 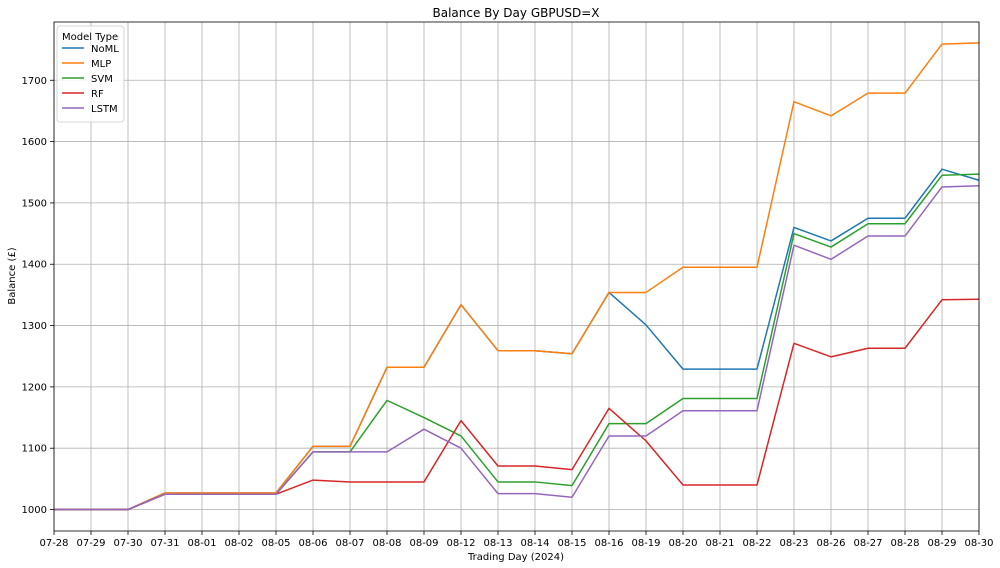 What do you see at coordinates (90, 79) in the screenshot?
I see `legend-items: NoML MLP SVM RF LSTM` at bounding box center [90, 79].